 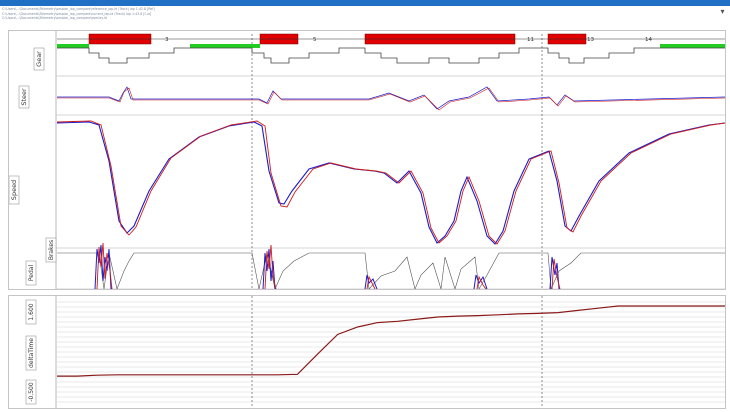 I want to click on corner-number: 5, so click(x=315, y=40).